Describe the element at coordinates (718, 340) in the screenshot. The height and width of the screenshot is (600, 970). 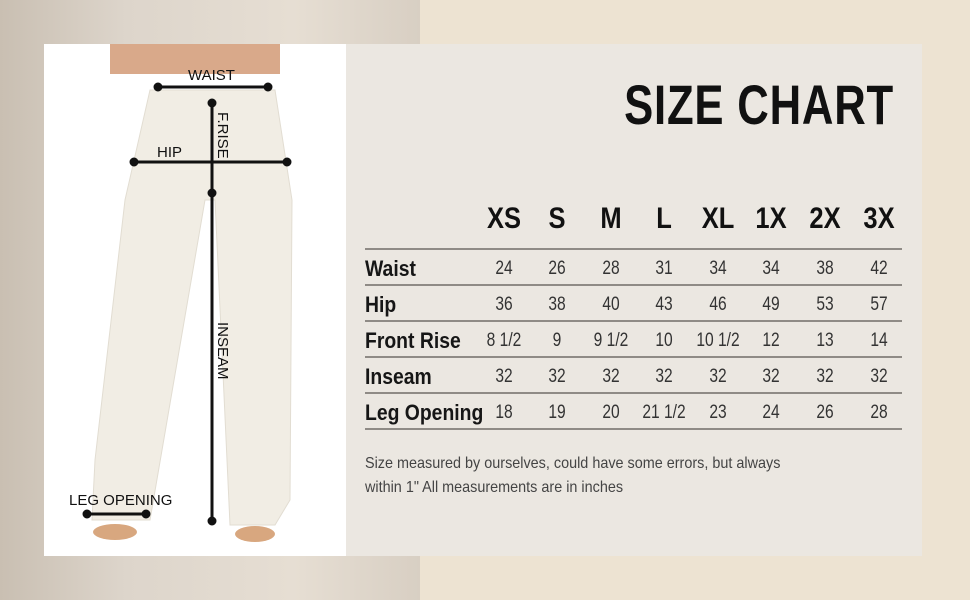
I see `table-cell: 10 1/2` at that location.